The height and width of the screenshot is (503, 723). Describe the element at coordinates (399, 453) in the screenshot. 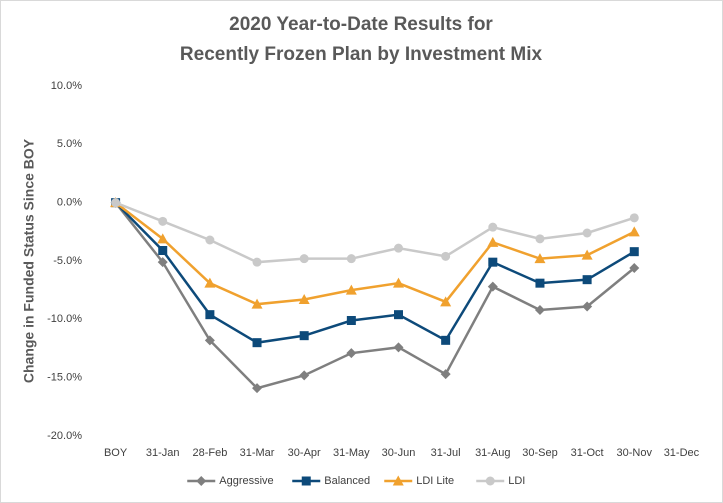

I see `x-tick-label: 30-Jun` at that location.